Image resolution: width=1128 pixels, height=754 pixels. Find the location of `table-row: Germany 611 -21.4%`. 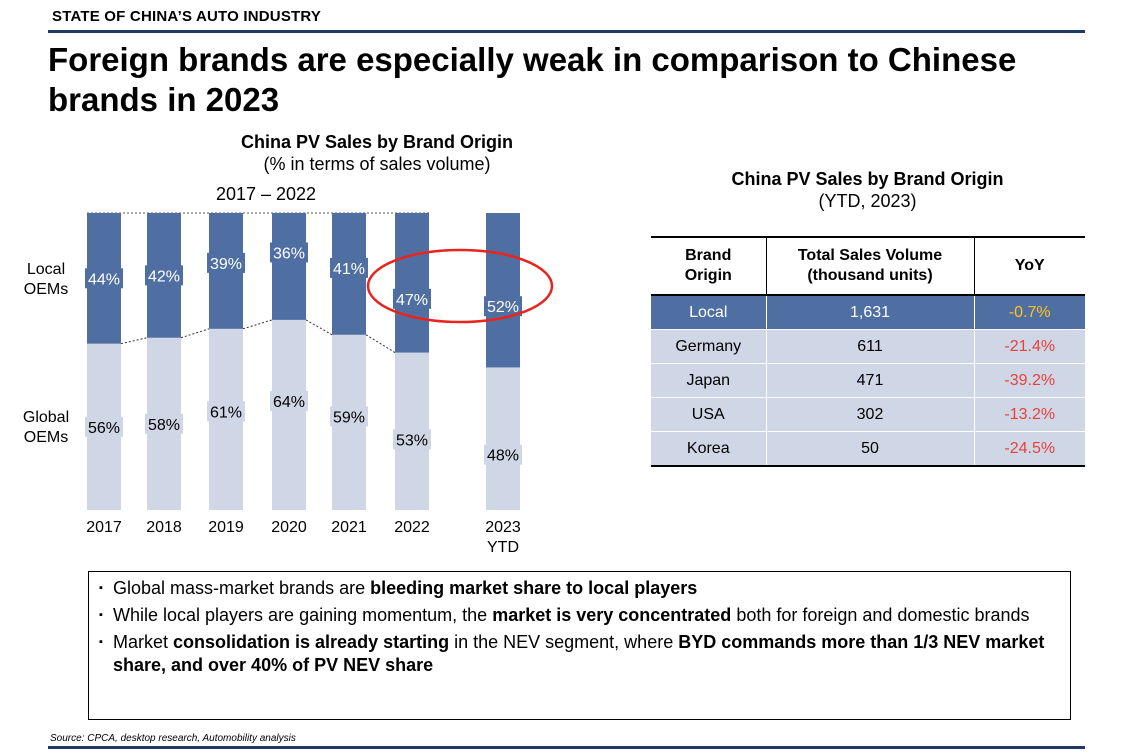

table-row: Germany 611 -21.4% is located at coordinates (868, 346).